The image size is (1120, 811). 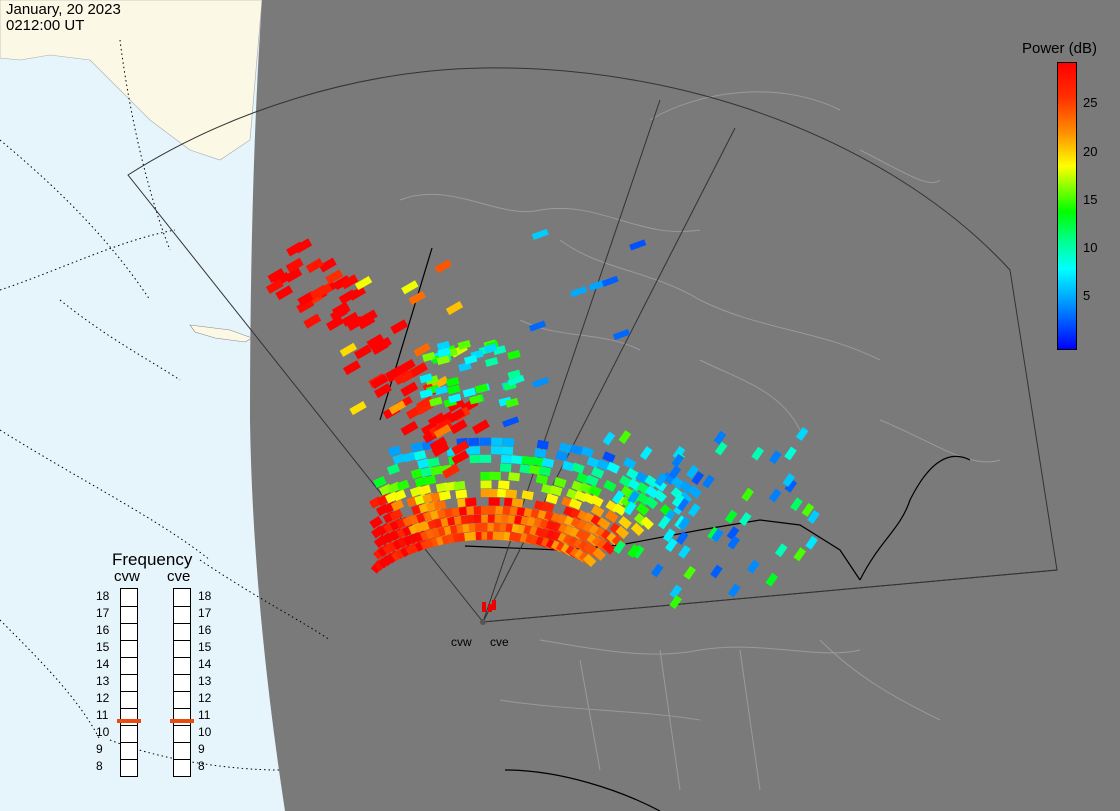 What do you see at coordinates (1087, 295) in the screenshot?
I see `colorbar-tick: 5` at bounding box center [1087, 295].